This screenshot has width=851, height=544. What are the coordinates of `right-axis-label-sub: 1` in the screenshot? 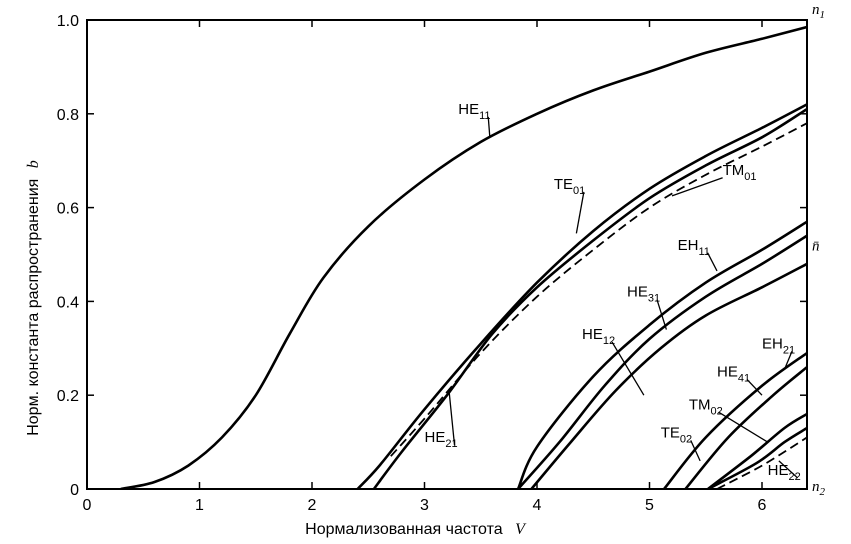 It's located at (823, 15).